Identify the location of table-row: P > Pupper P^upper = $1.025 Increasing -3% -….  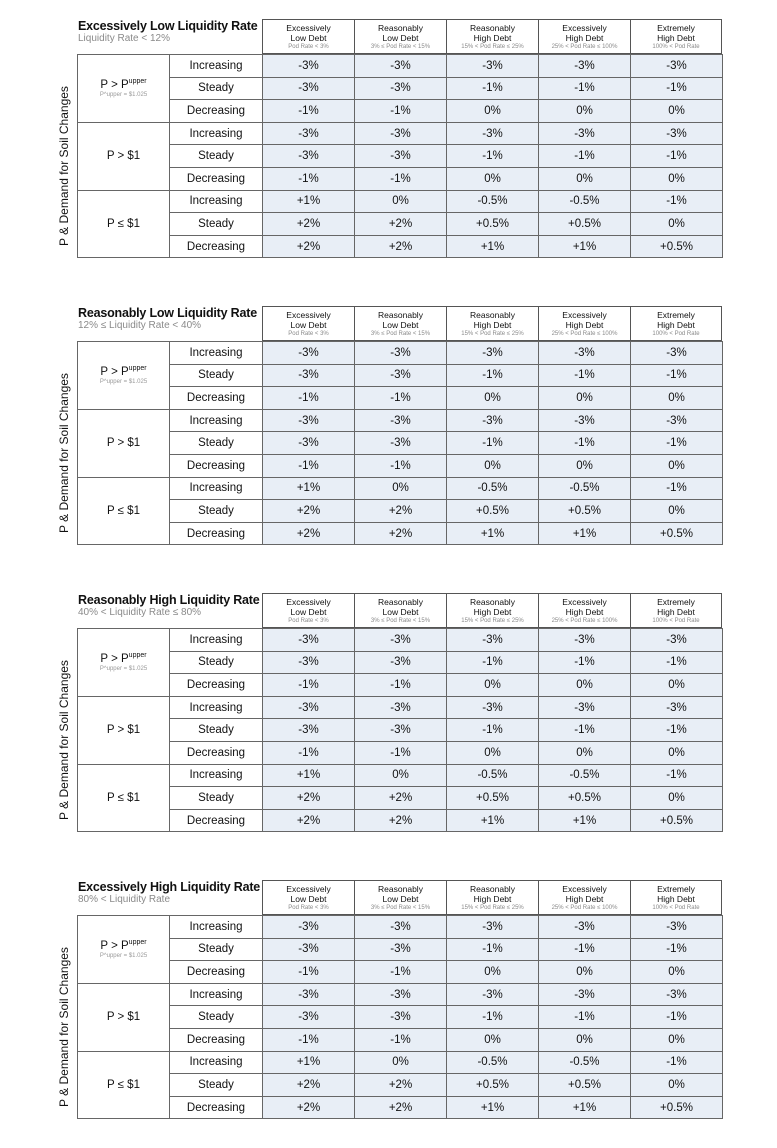
(400, 662).